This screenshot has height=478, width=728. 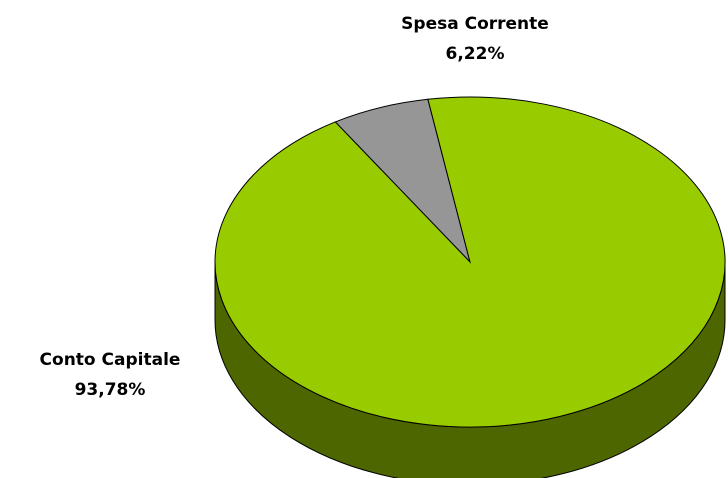 I want to click on slice-label: Spesa Corrente, so click(x=475, y=24).